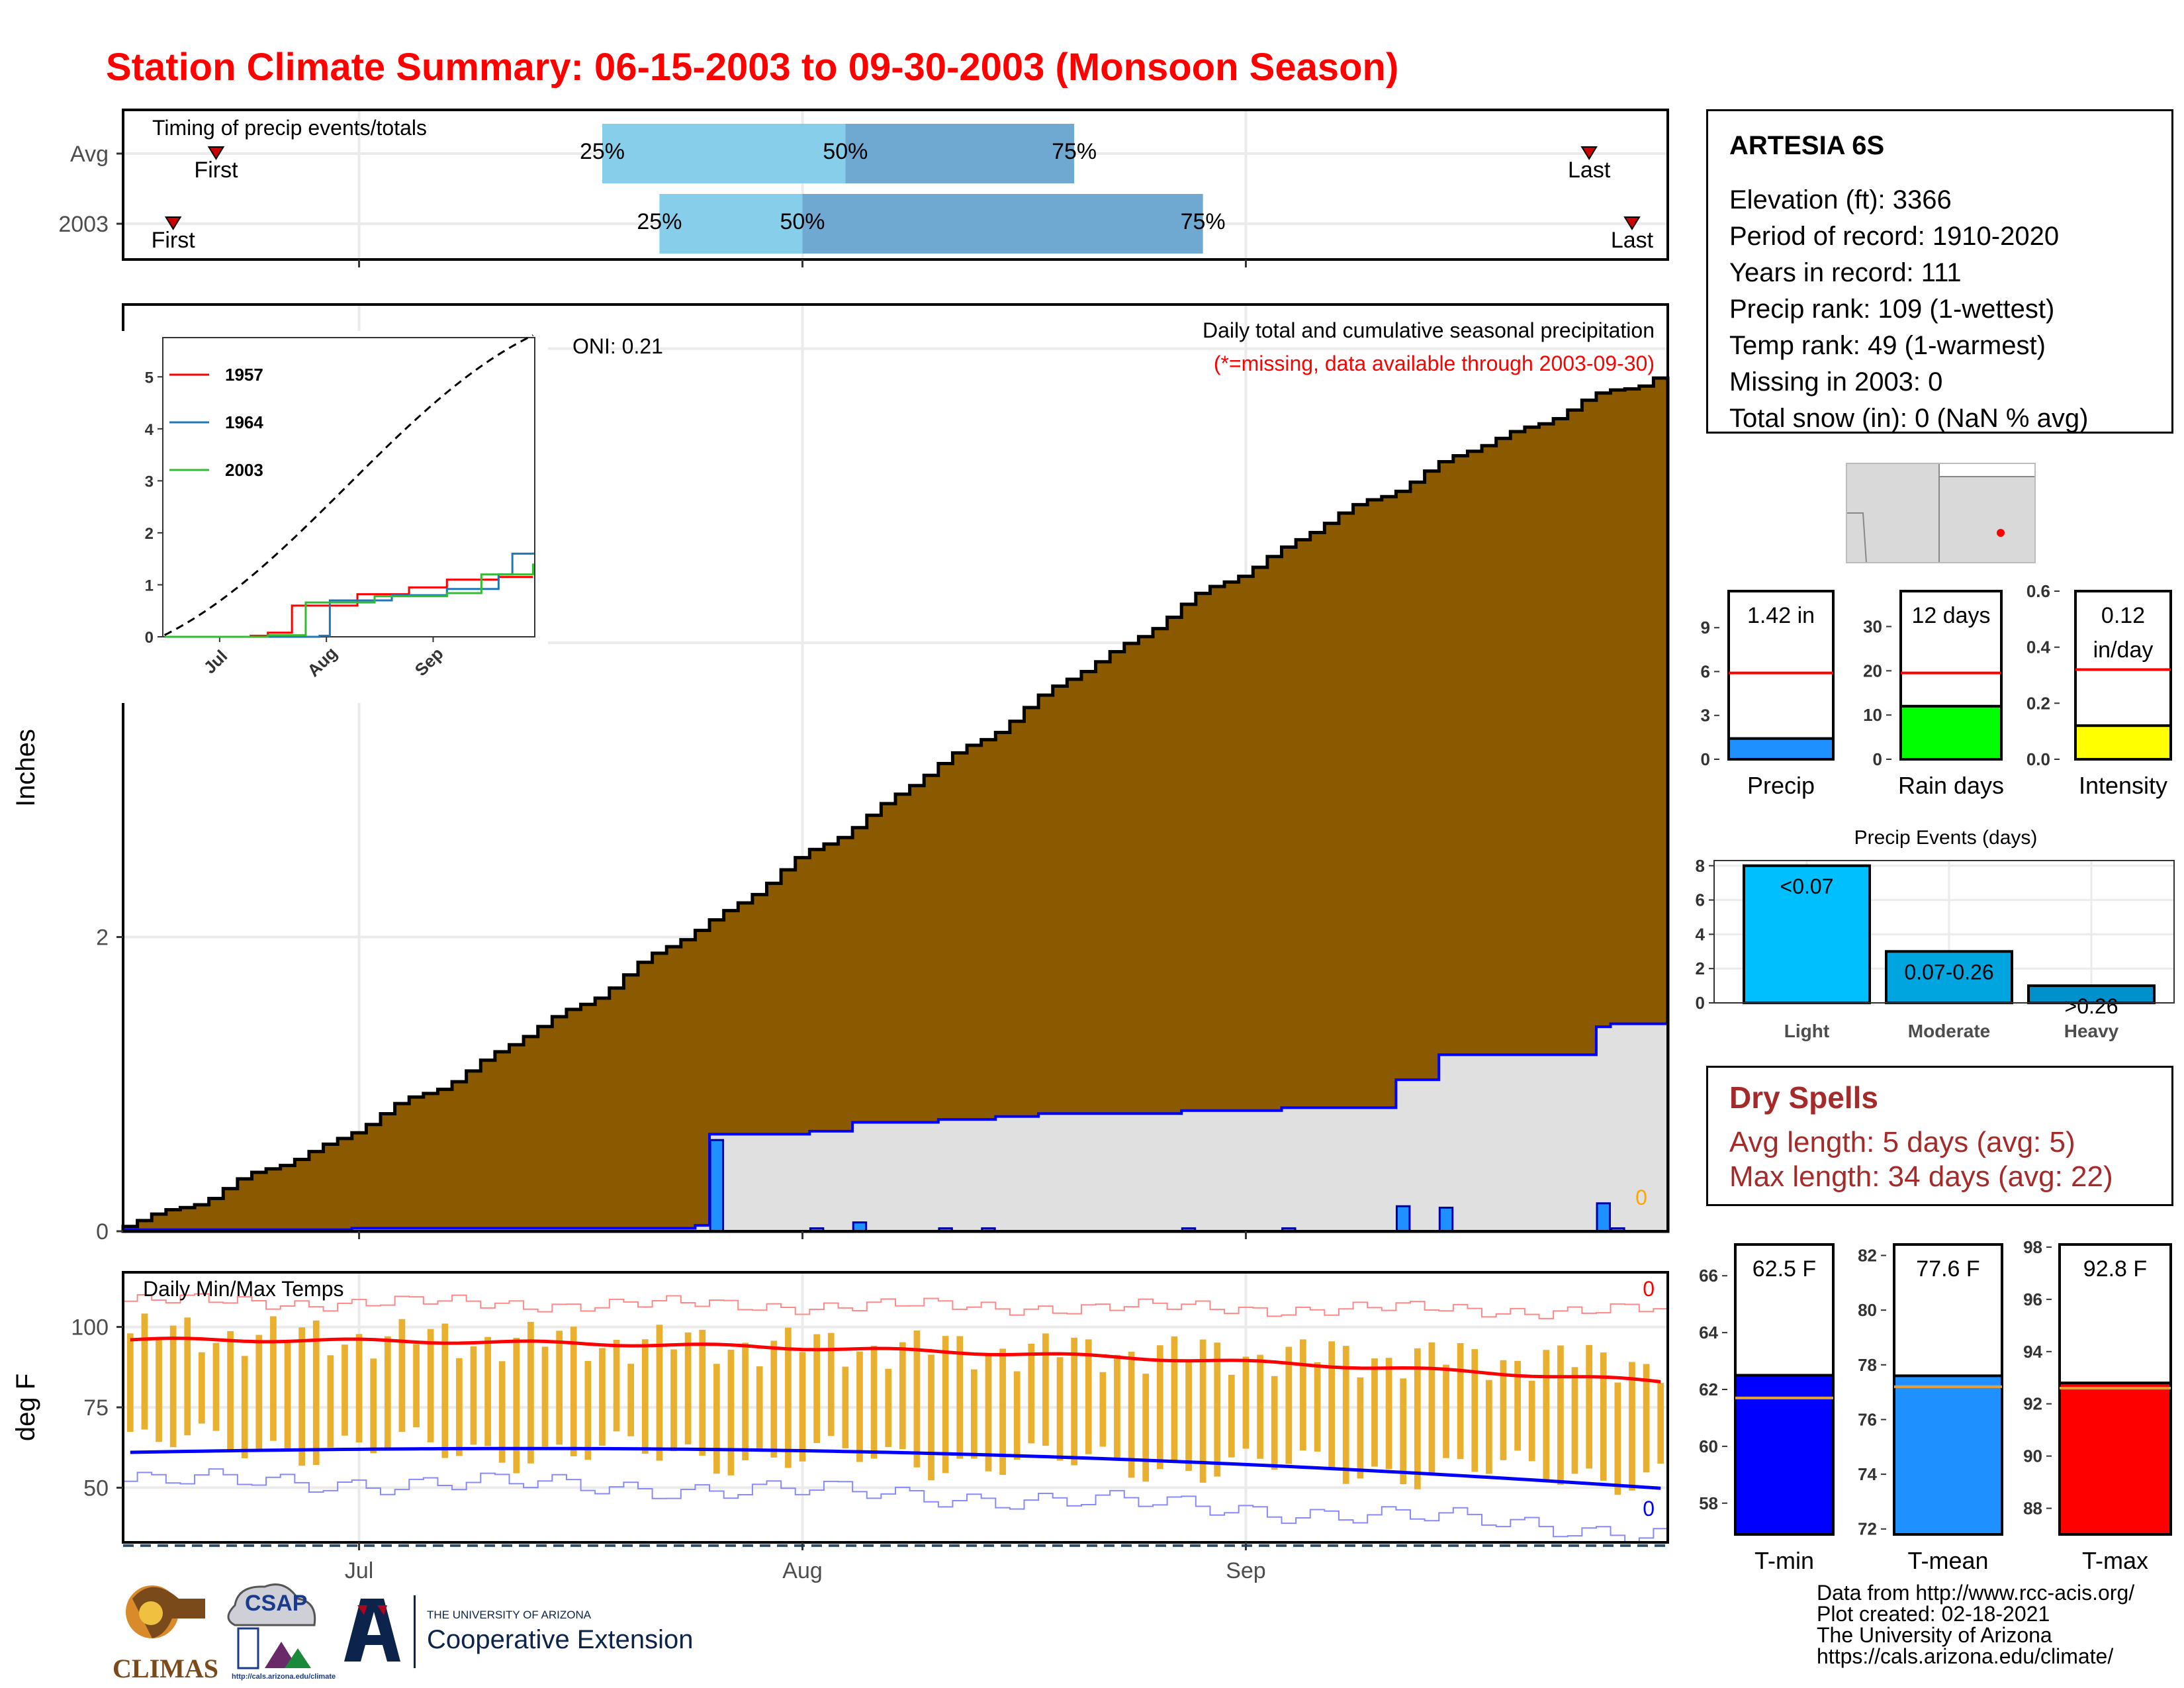 The height and width of the screenshot is (1688, 2184). Describe the element at coordinates (560, 1639) in the screenshot. I see `ua-logo-line2: Cooperative Extension` at that location.